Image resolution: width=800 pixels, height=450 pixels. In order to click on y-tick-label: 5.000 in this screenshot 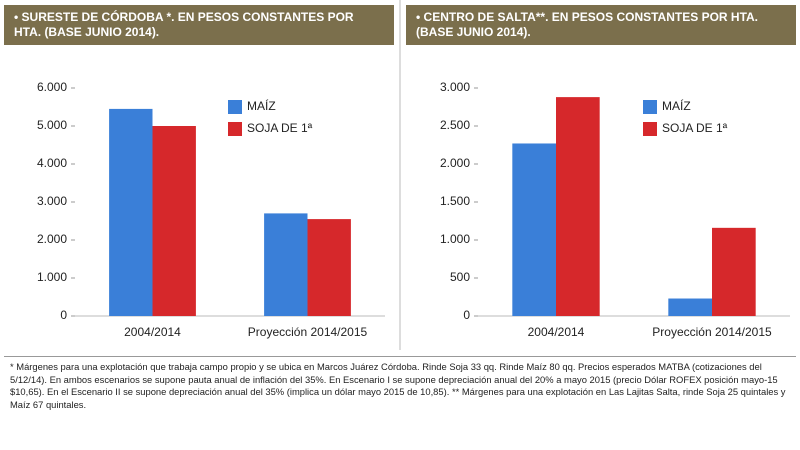, I will do `click(52, 125)`.